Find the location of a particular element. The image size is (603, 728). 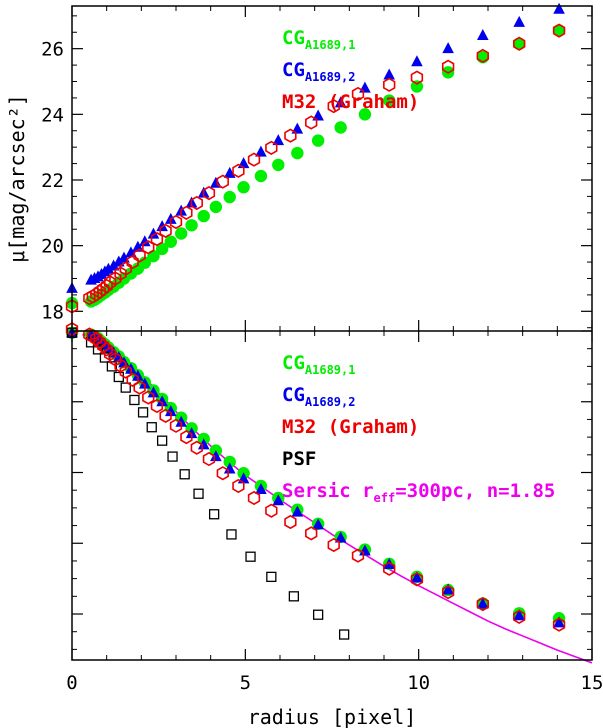

legend-entry: PSF is located at coordinates (299, 459).